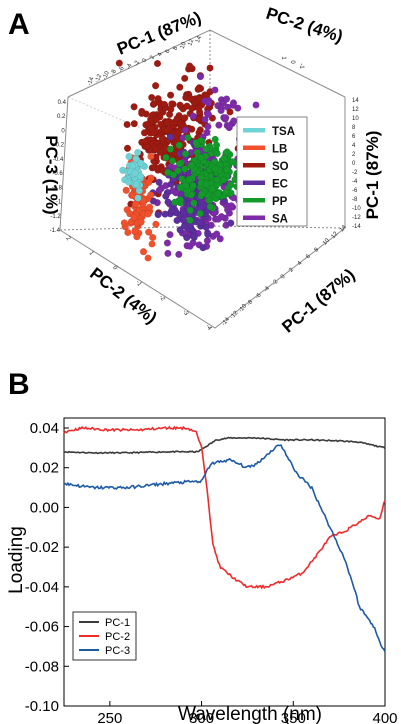 Image resolution: width=401 pixels, height=724 pixels. What do you see at coordinates (355, 110) in the screenshot?
I see `pc1-side-tick-label: 12` at bounding box center [355, 110].